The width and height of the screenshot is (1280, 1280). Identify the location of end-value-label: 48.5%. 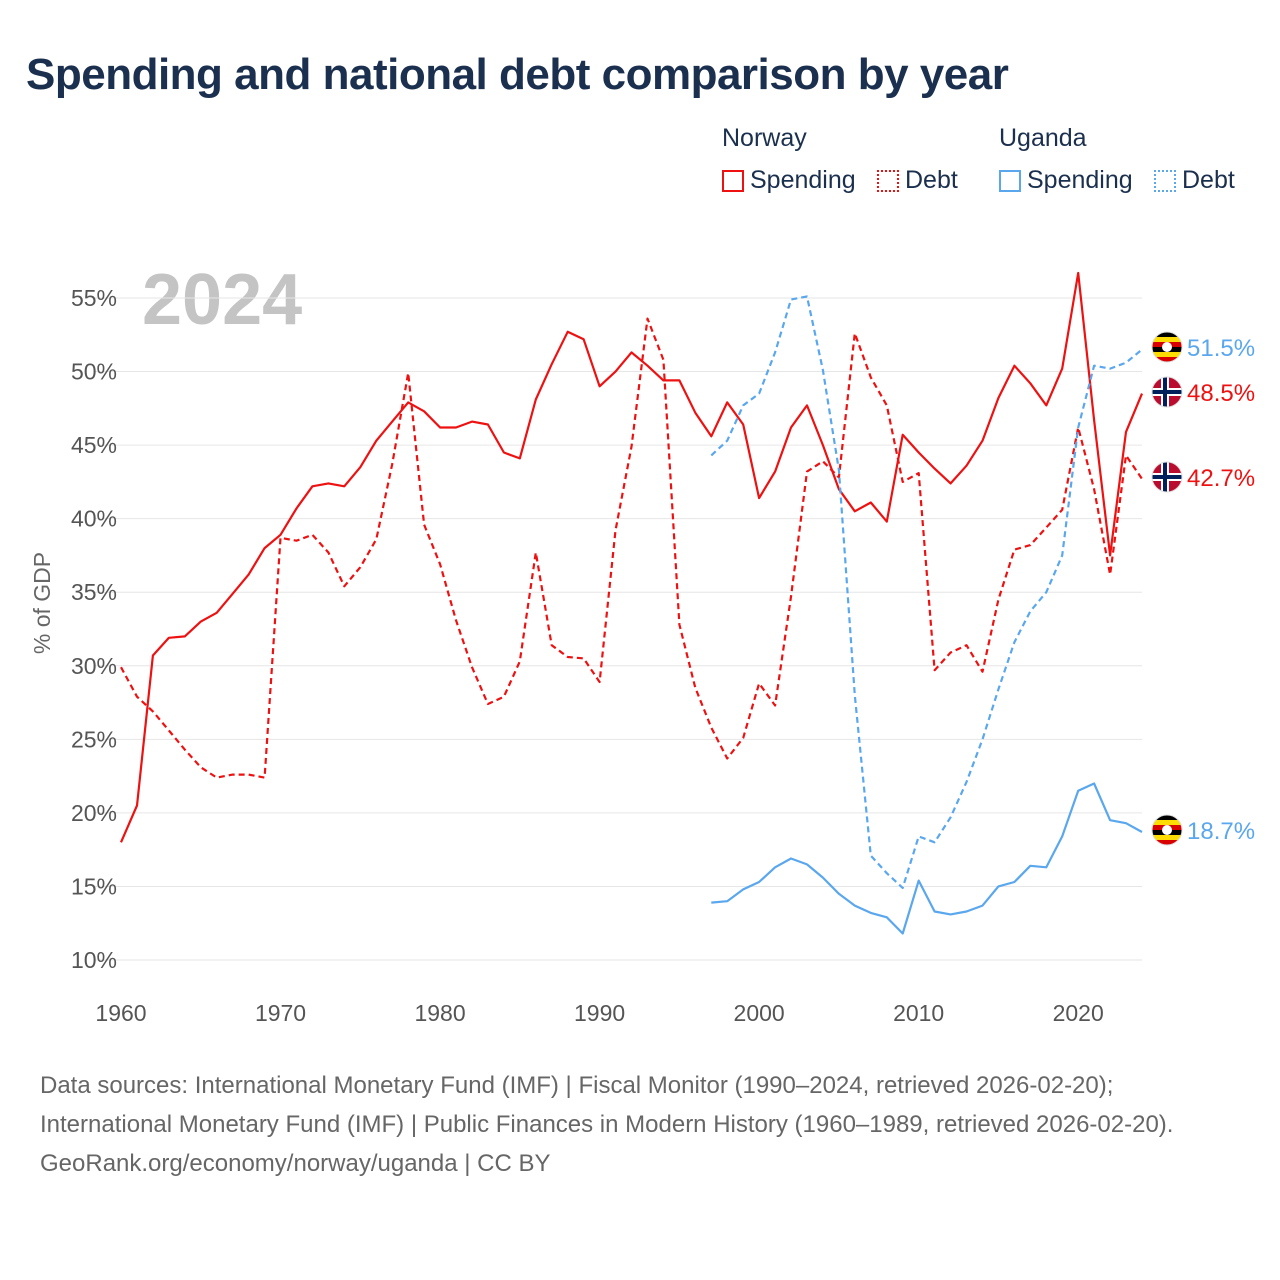
(1221, 393).